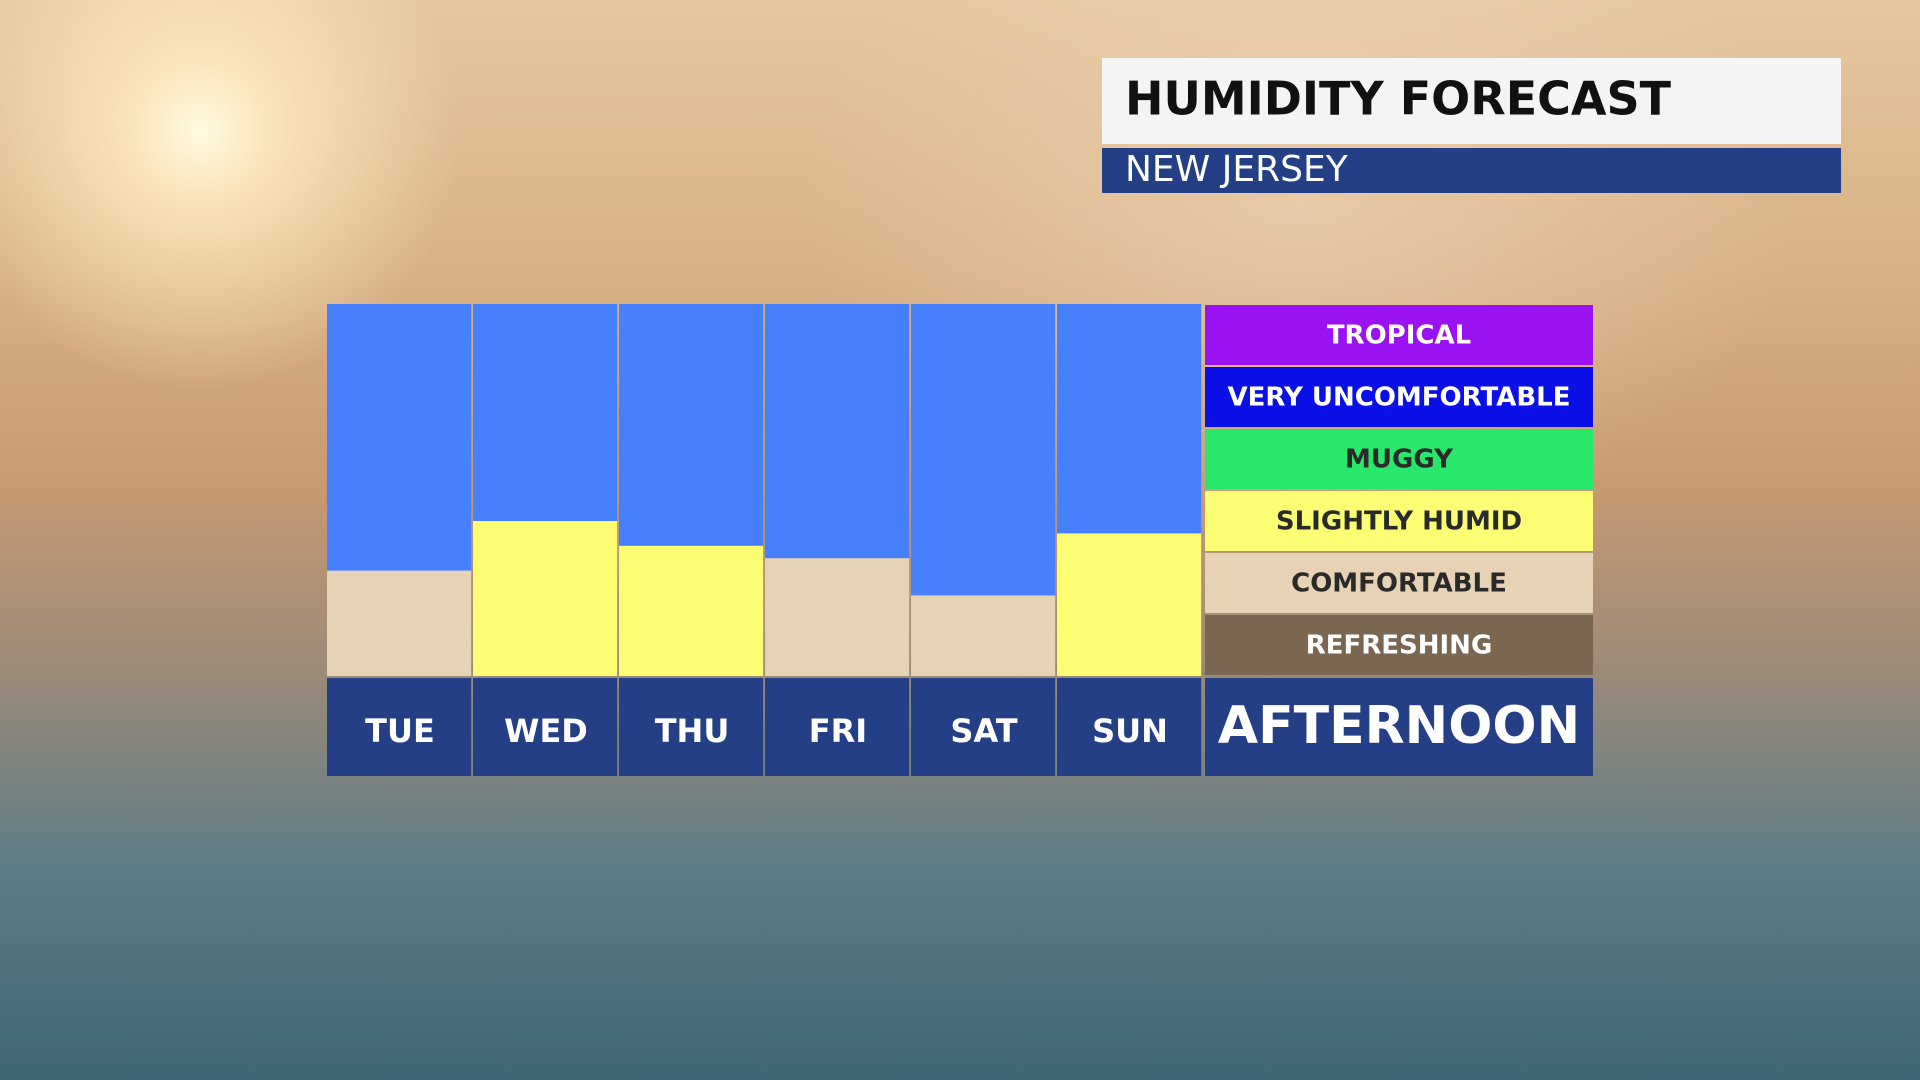 This screenshot has height=1080, width=1920. I want to click on subtitle: NEW JERSEY, so click(1237, 169).